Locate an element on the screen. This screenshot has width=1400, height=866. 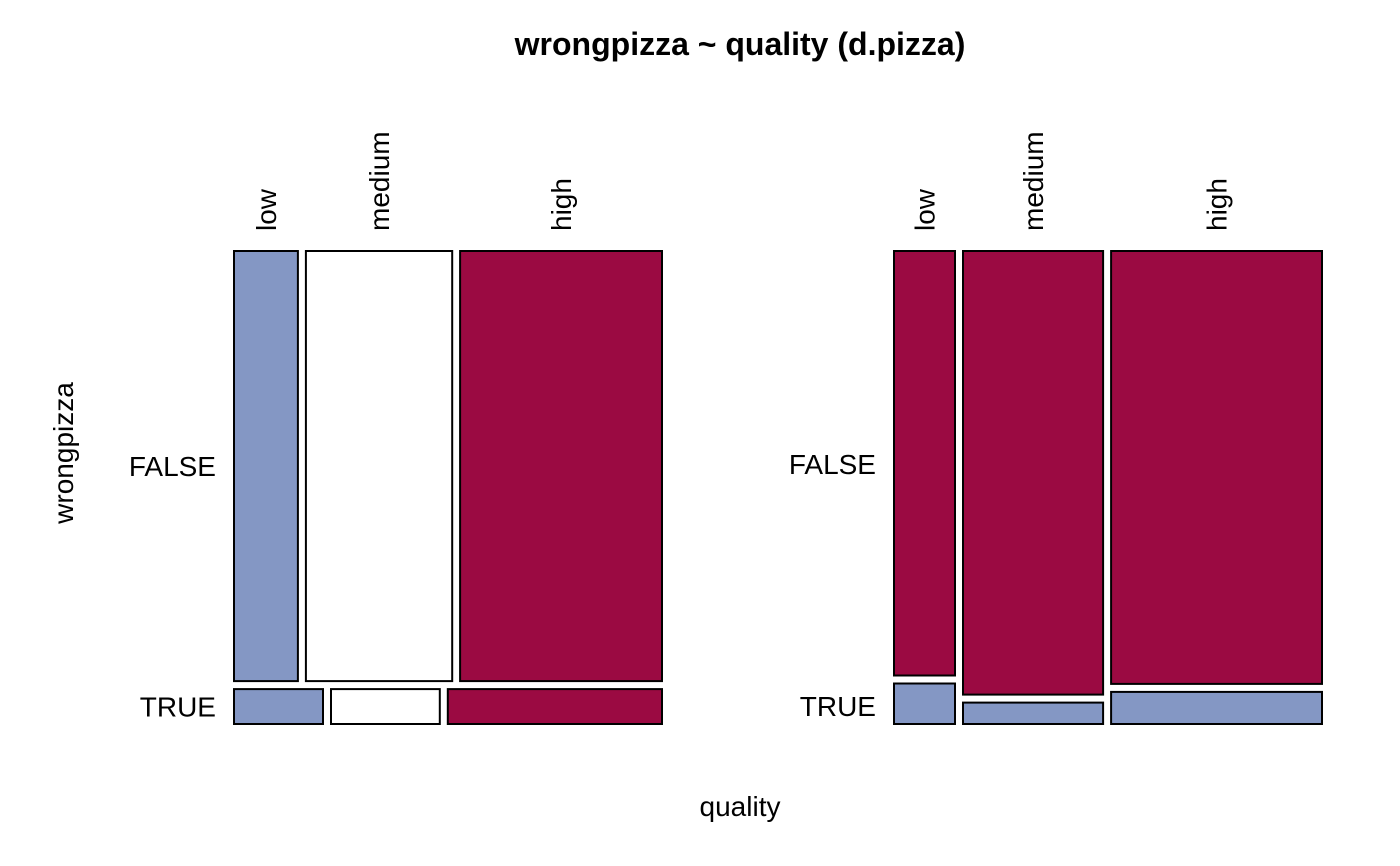
chart-title: wrongpizza ~ quality (d.pizza) is located at coordinates (740, 44).